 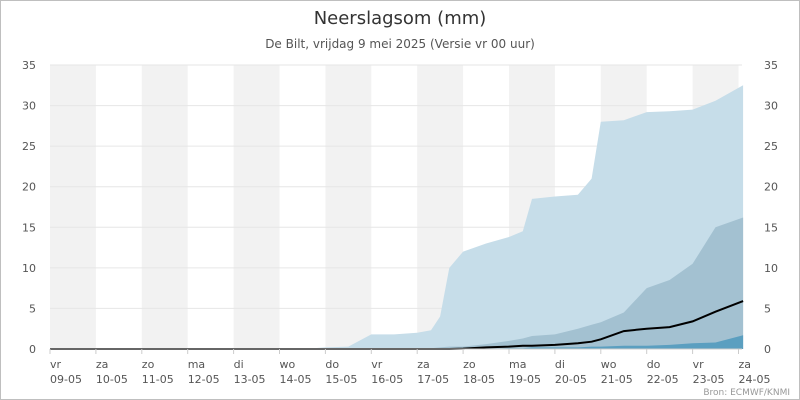 What do you see at coordinates (387, 379) in the screenshot?
I see `x-tick-date: 16-05` at bounding box center [387, 379].